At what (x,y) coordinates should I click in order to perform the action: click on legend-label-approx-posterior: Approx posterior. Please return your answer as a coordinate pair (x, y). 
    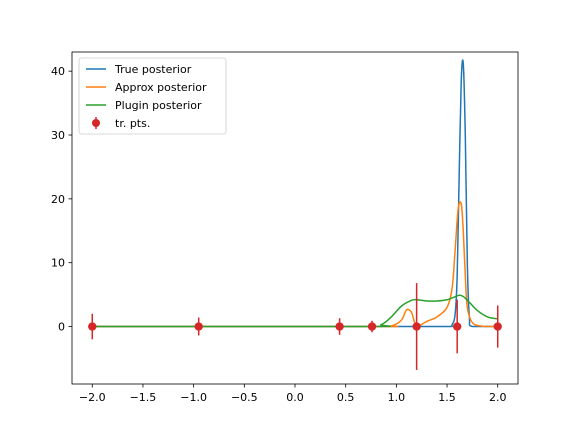
    Looking at the image, I should click on (161, 87).